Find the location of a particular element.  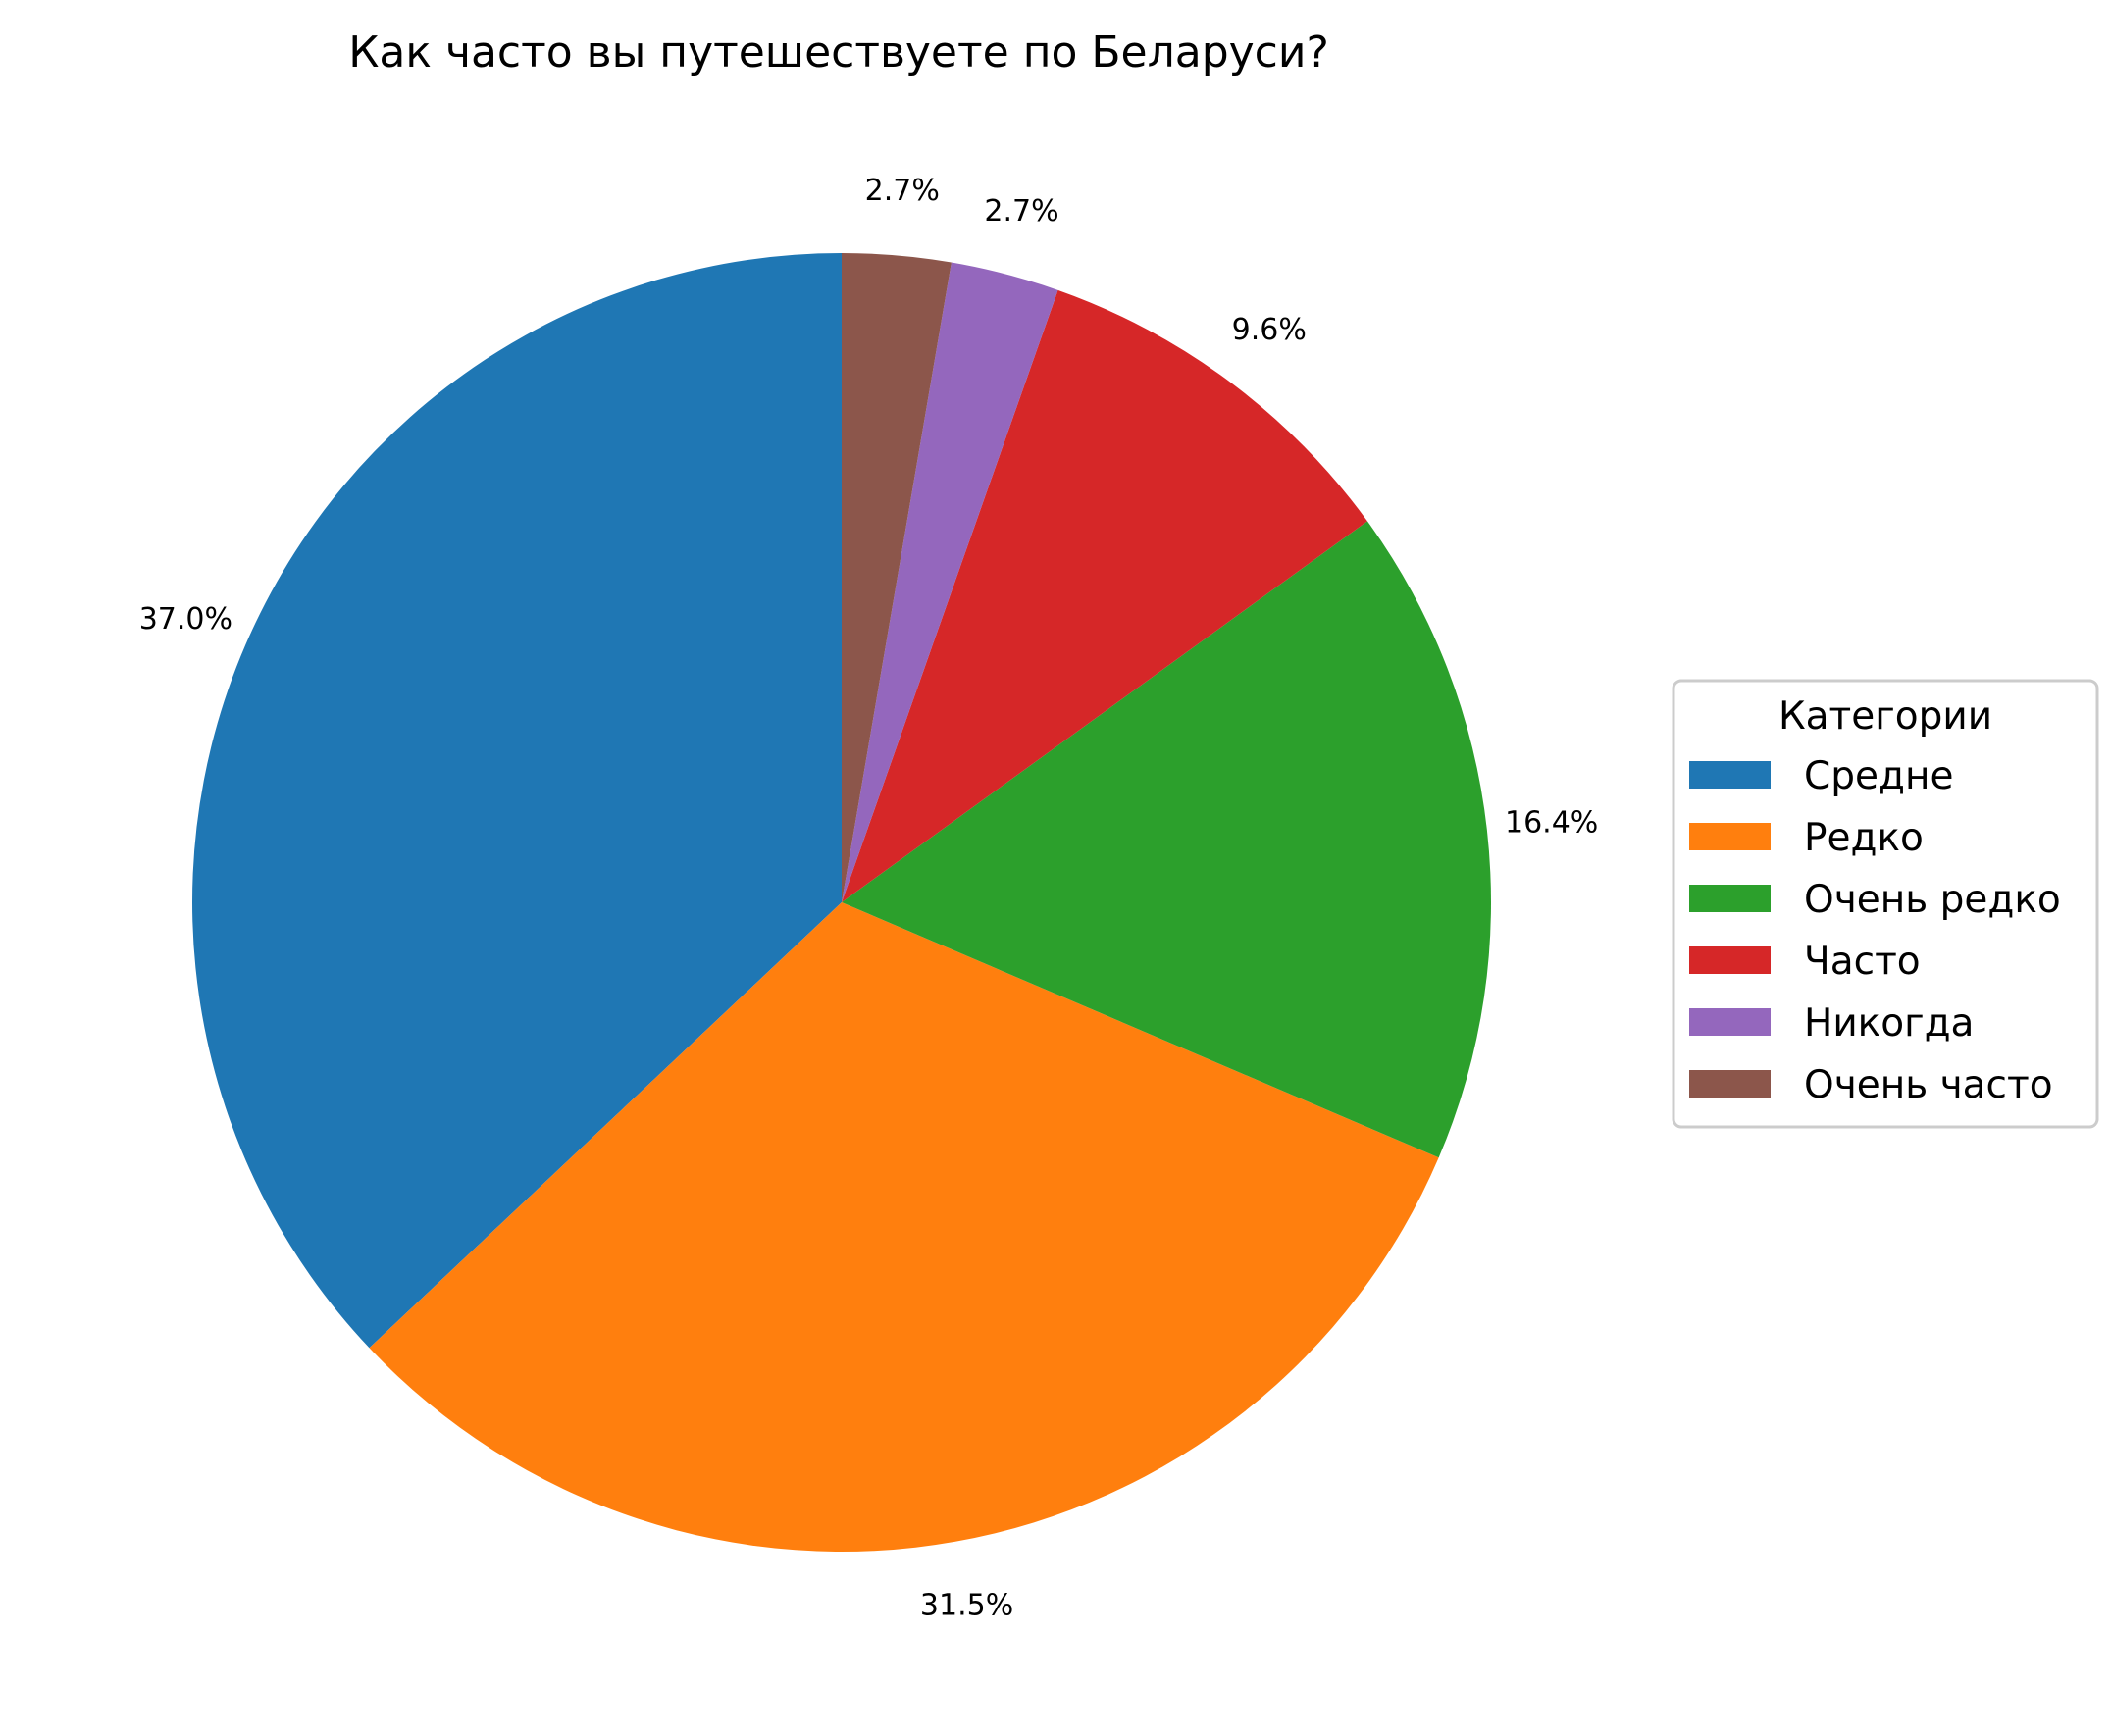

legend-label-4: Никогда is located at coordinates (1889, 1024).